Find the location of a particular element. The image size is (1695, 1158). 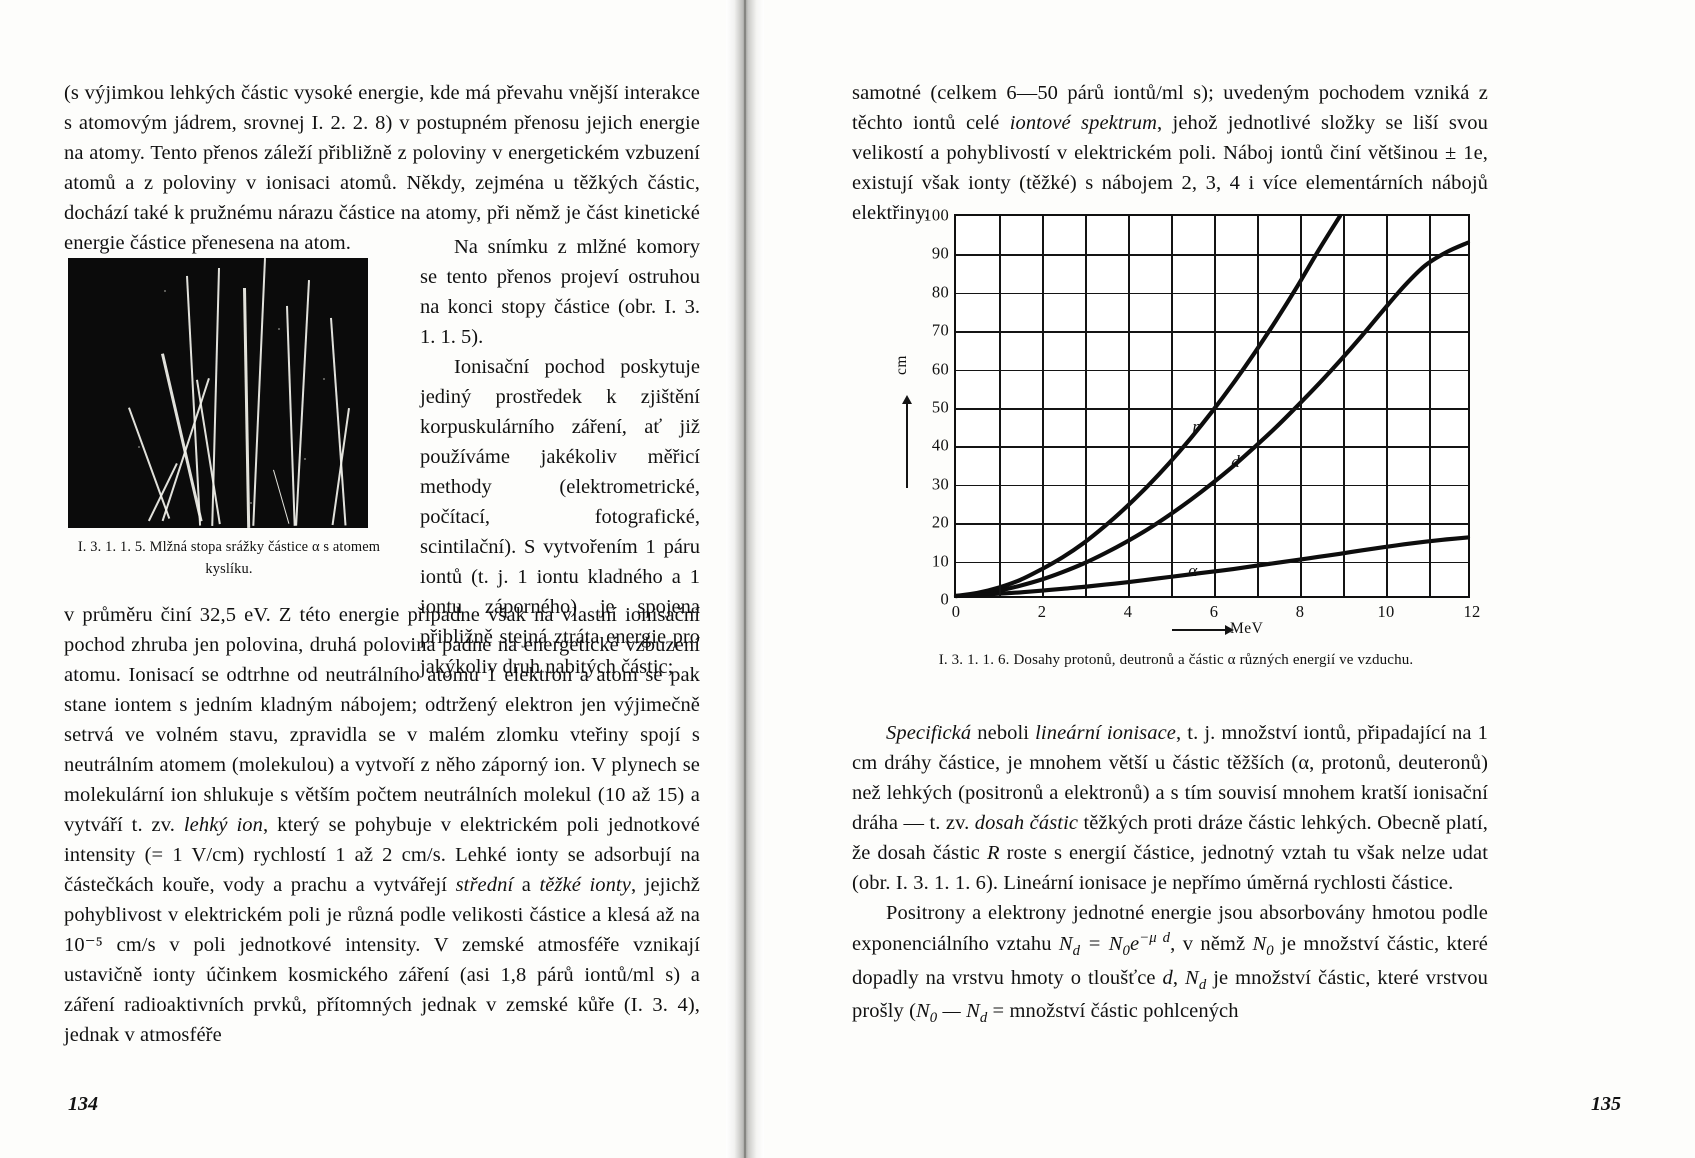

symbol-N0: N0 is located at coordinates (1263, 946).